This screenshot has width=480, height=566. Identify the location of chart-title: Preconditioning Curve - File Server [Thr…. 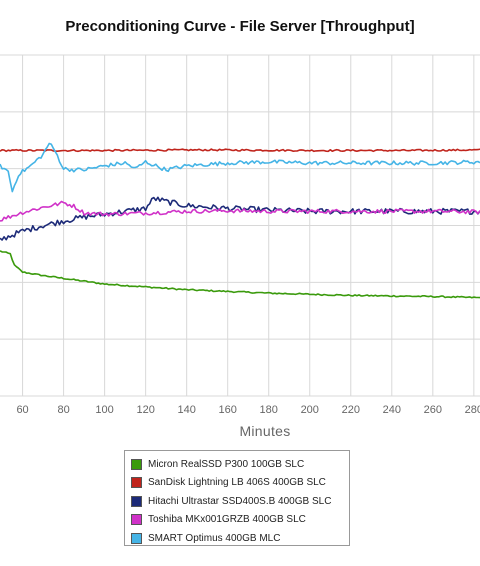
(240, 26).